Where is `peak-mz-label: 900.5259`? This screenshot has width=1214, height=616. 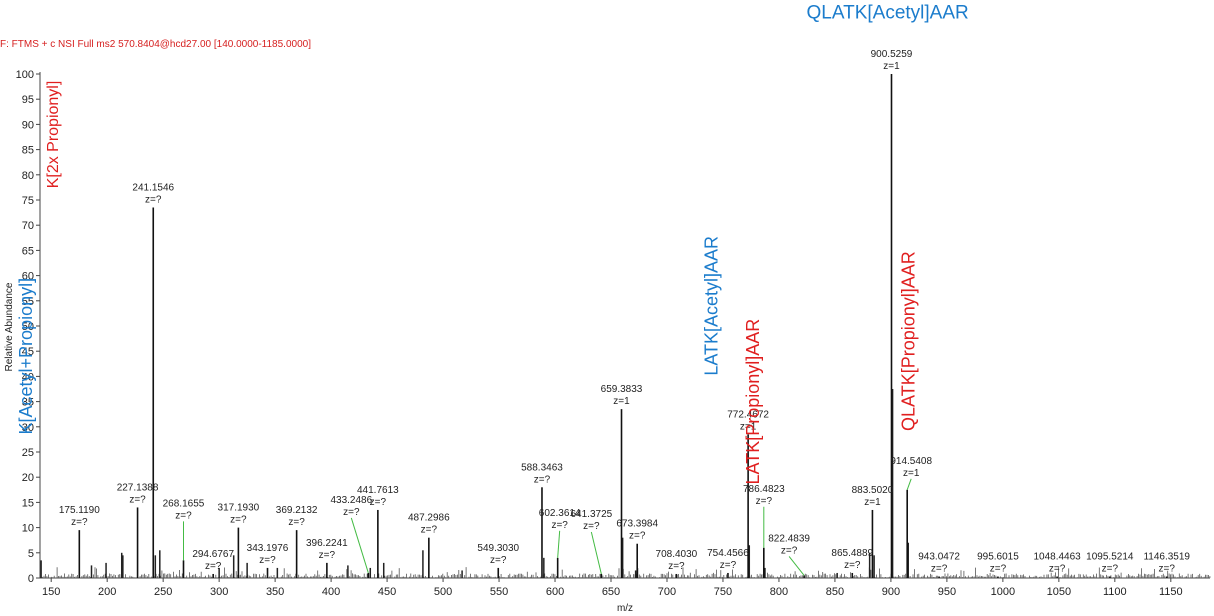 peak-mz-label: 900.5259 is located at coordinates (892, 54).